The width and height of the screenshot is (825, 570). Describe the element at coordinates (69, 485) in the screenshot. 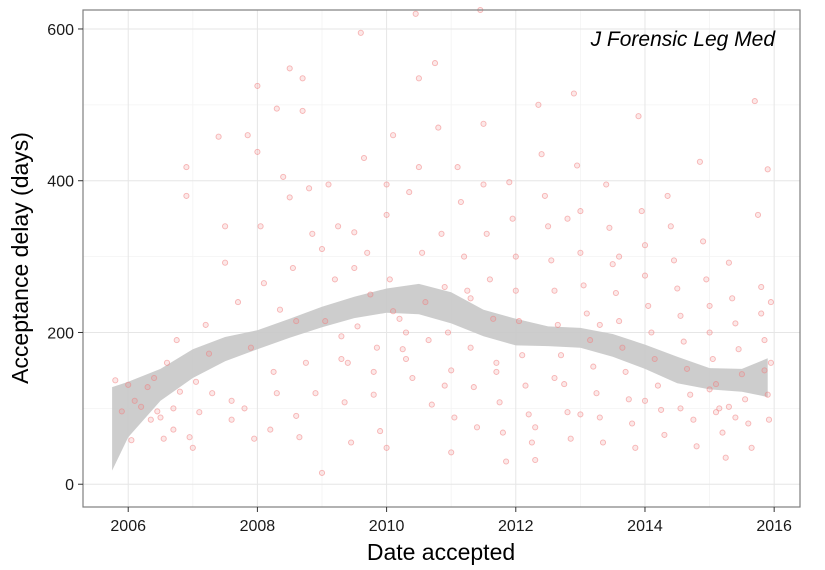

I see `y-tick-label: 0` at that location.